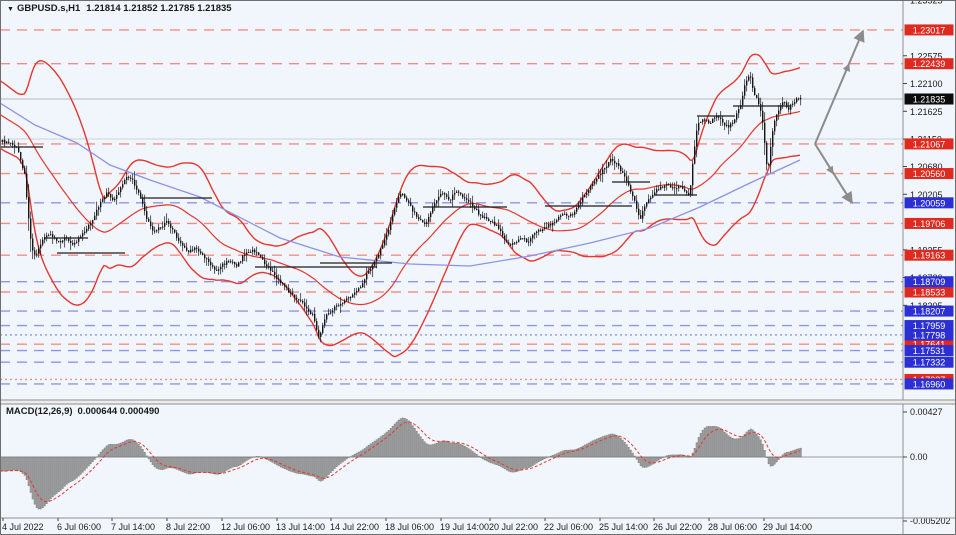  I want to click on chevron-down-icon: ▼, so click(10, 9).